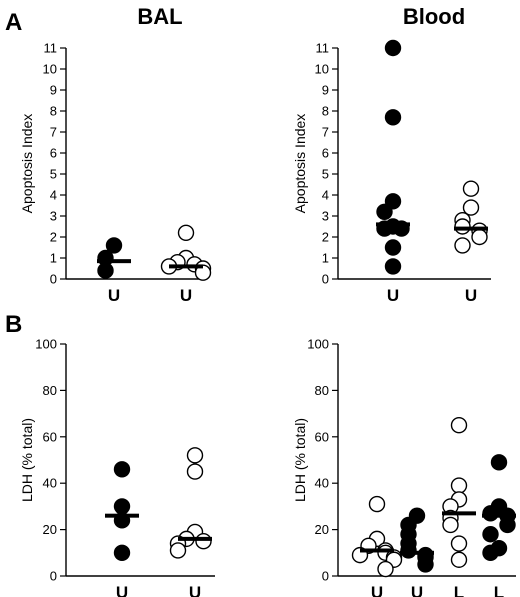  I want to click on panel-letter-b: B, so click(13, 324).